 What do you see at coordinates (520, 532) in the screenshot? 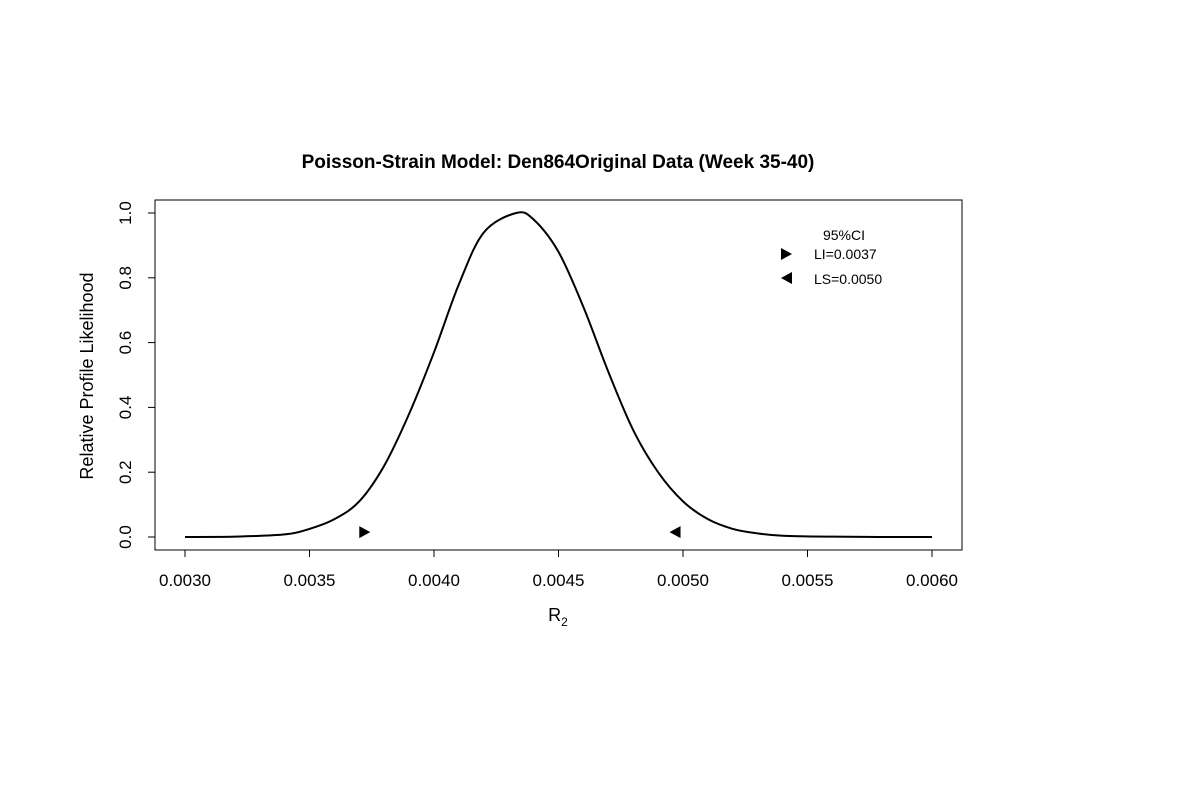
I see `marker-layer` at bounding box center [520, 532].